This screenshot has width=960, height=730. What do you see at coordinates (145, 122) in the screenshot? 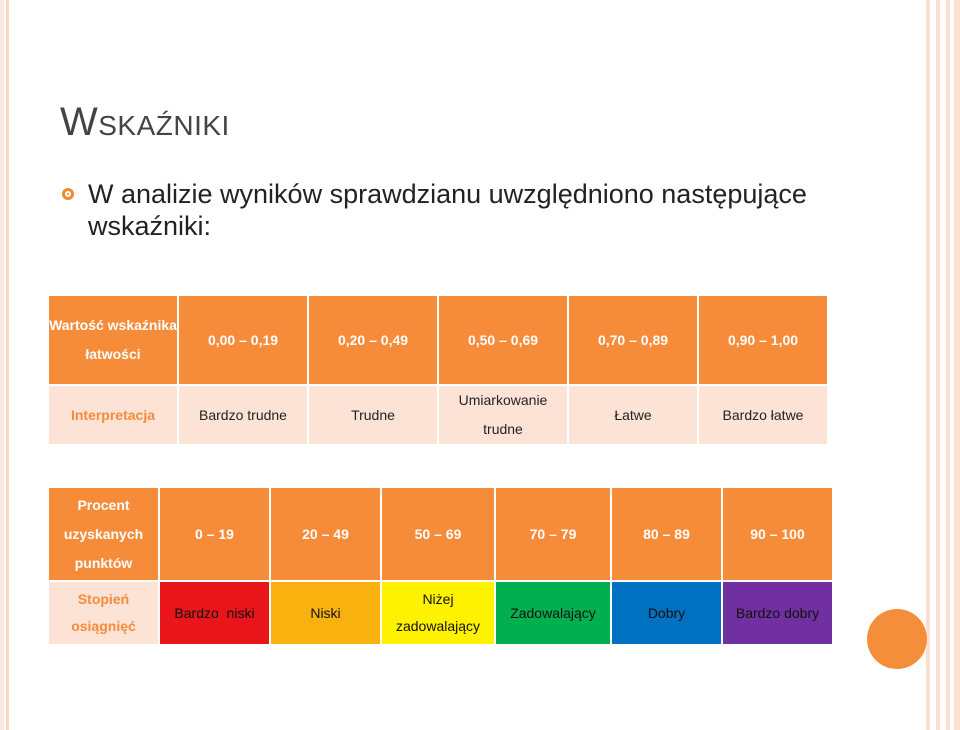
I see `slide-title: Wskaźniki` at bounding box center [145, 122].